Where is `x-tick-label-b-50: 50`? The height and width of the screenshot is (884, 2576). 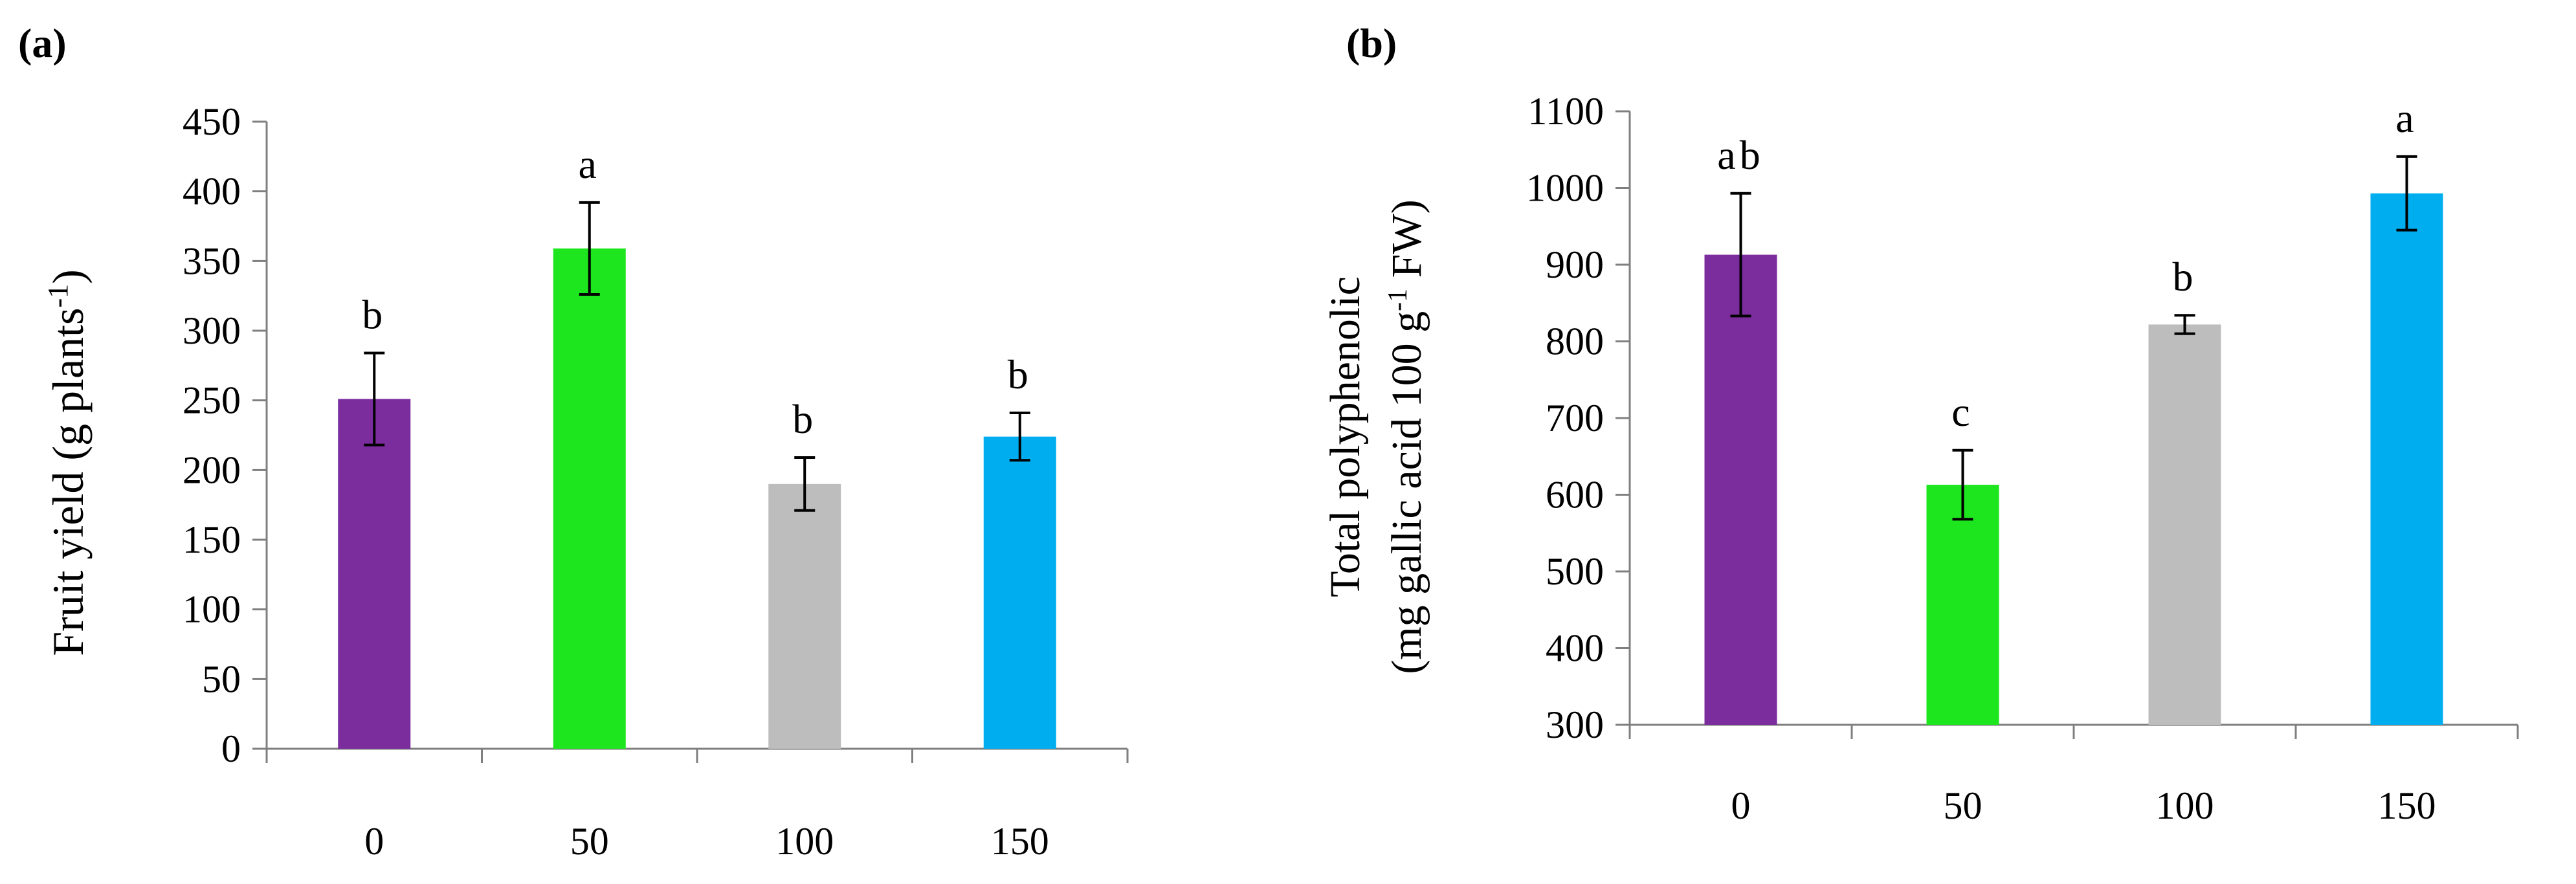 x-tick-label-b-50: 50 is located at coordinates (1963, 805).